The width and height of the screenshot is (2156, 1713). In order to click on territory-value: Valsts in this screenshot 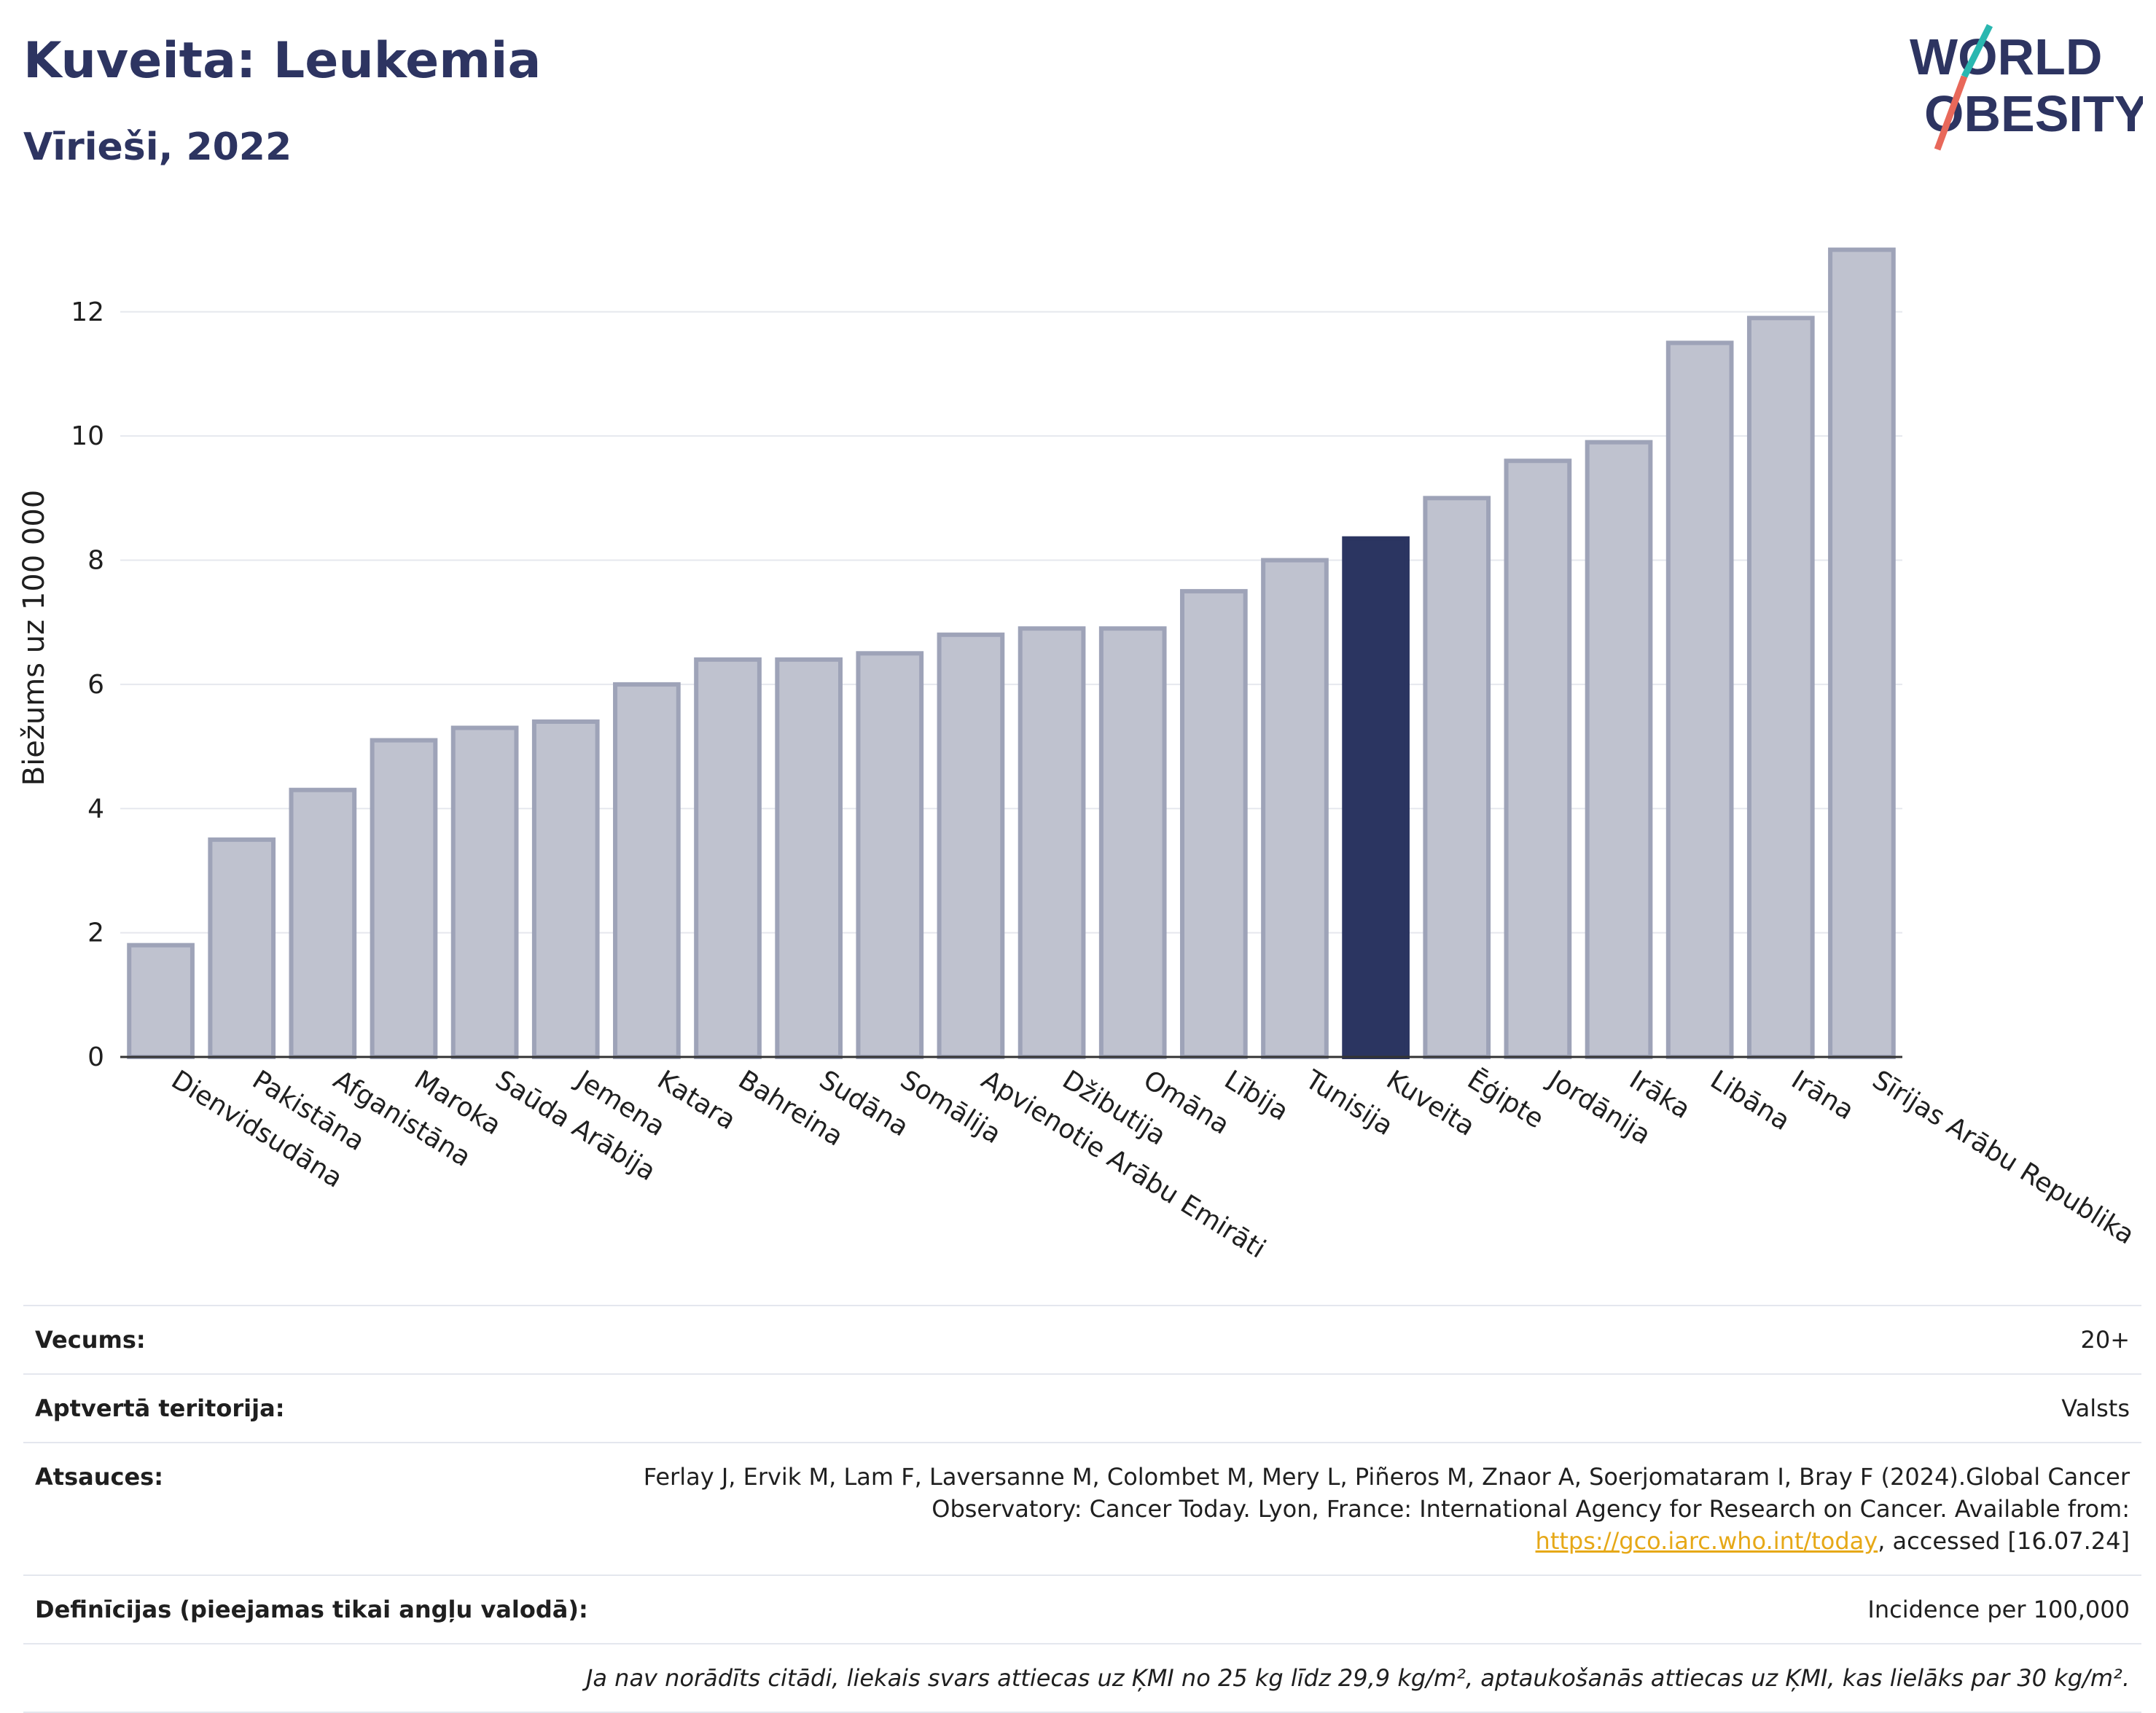, I will do `click(2096, 1408)`.